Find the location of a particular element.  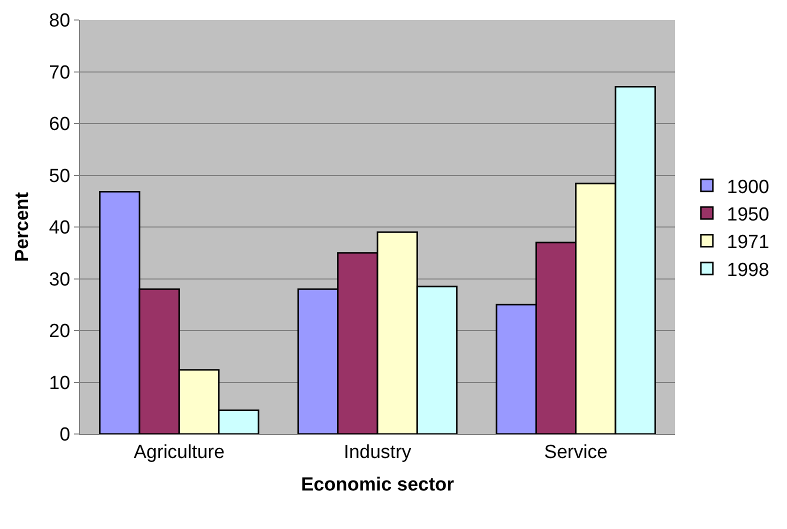

y-tick-label: 10 is located at coordinates (59, 383).